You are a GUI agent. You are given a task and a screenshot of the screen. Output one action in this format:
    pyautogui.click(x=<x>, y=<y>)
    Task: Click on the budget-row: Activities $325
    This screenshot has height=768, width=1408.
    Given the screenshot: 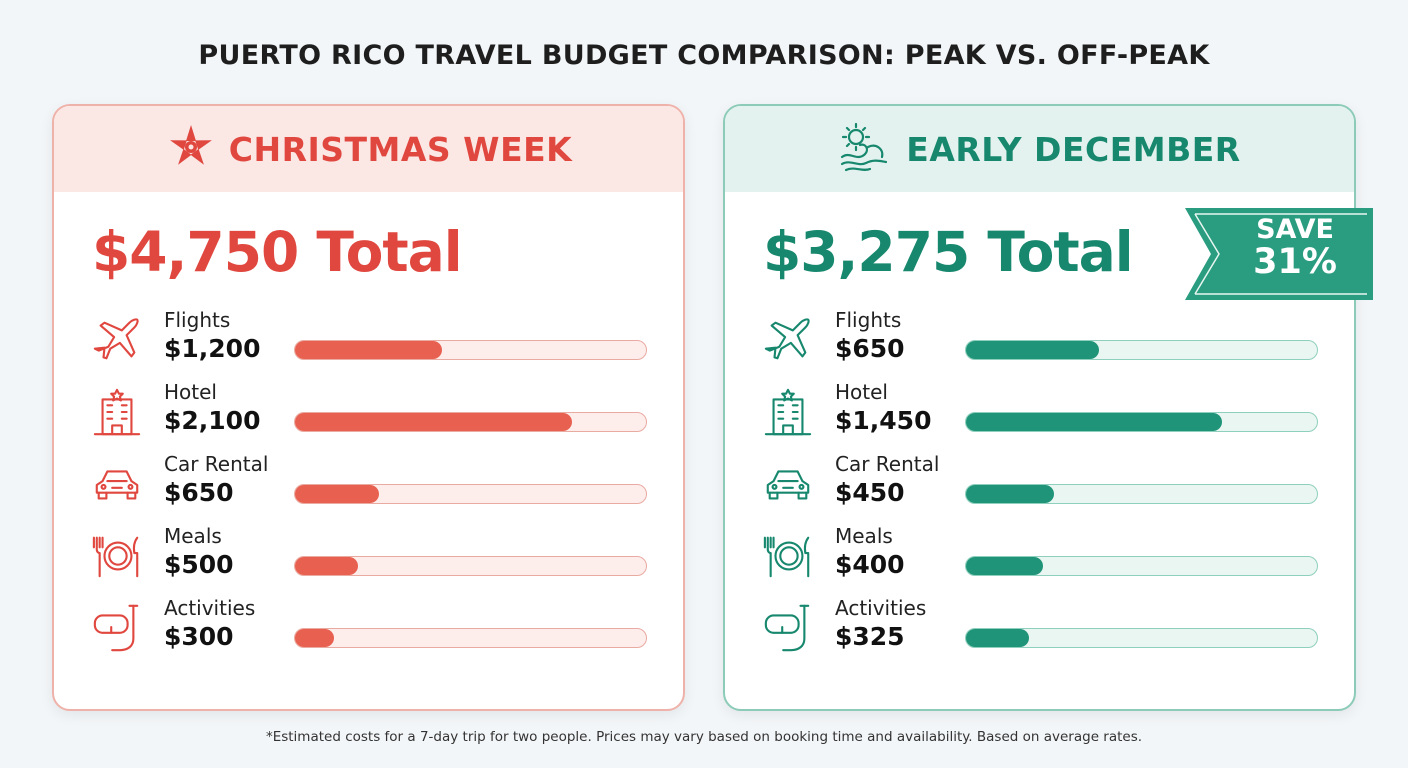 What is the action you would take?
    pyautogui.click(x=1041, y=627)
    